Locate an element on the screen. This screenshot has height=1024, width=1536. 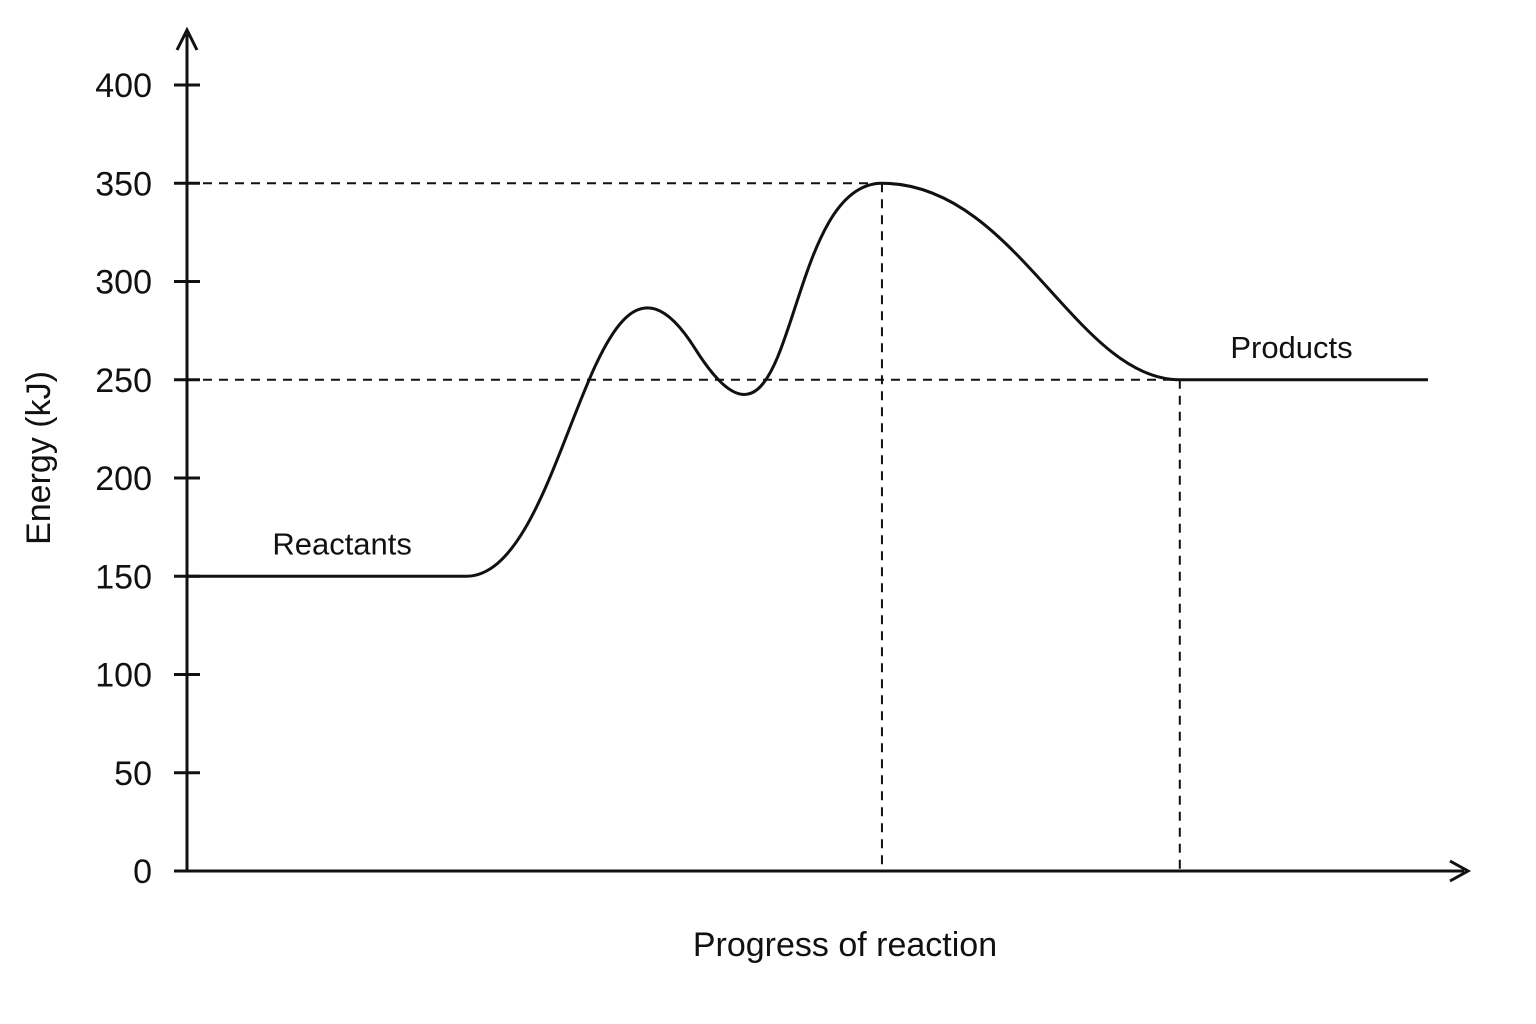
y-tick-label: 350 is located at coordinates (123, 184).